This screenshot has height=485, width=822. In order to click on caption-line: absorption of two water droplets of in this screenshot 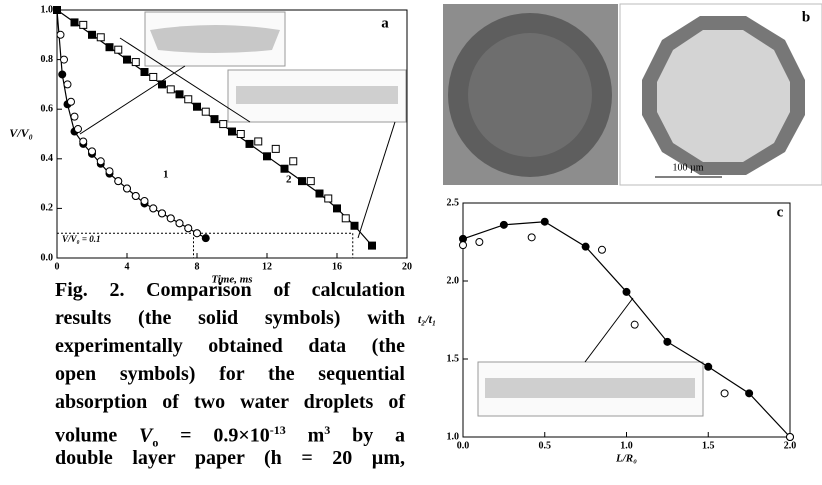, I will do `click(230, 402)`.